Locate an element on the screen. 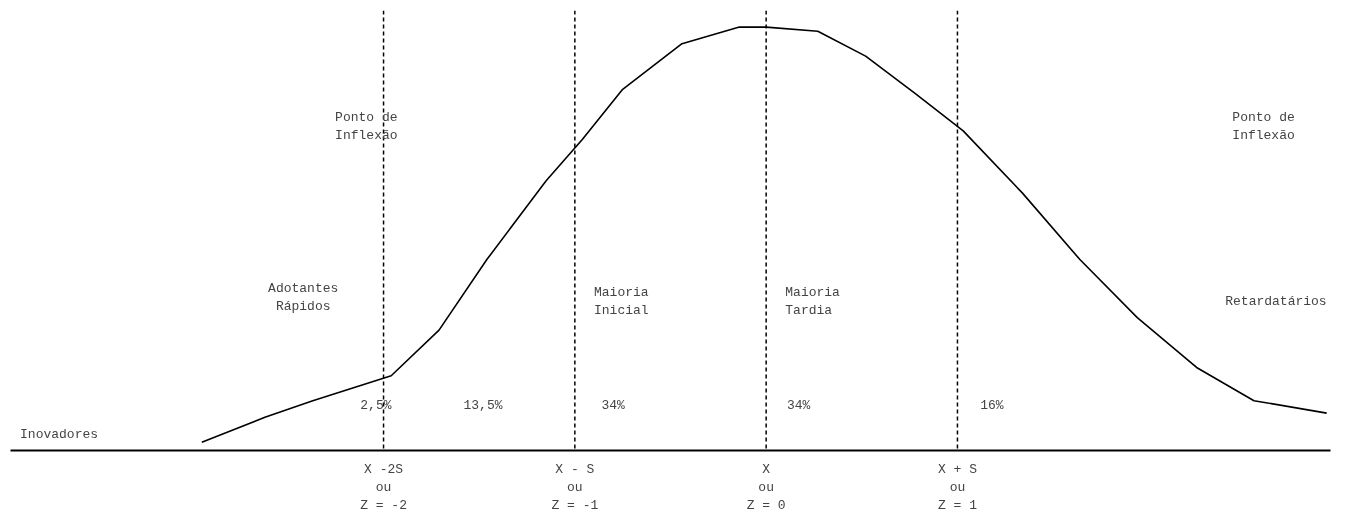 This screenshot has width=1350, height=528. annotation: Adotantes Rápidos is located at coordinates (303, 297).